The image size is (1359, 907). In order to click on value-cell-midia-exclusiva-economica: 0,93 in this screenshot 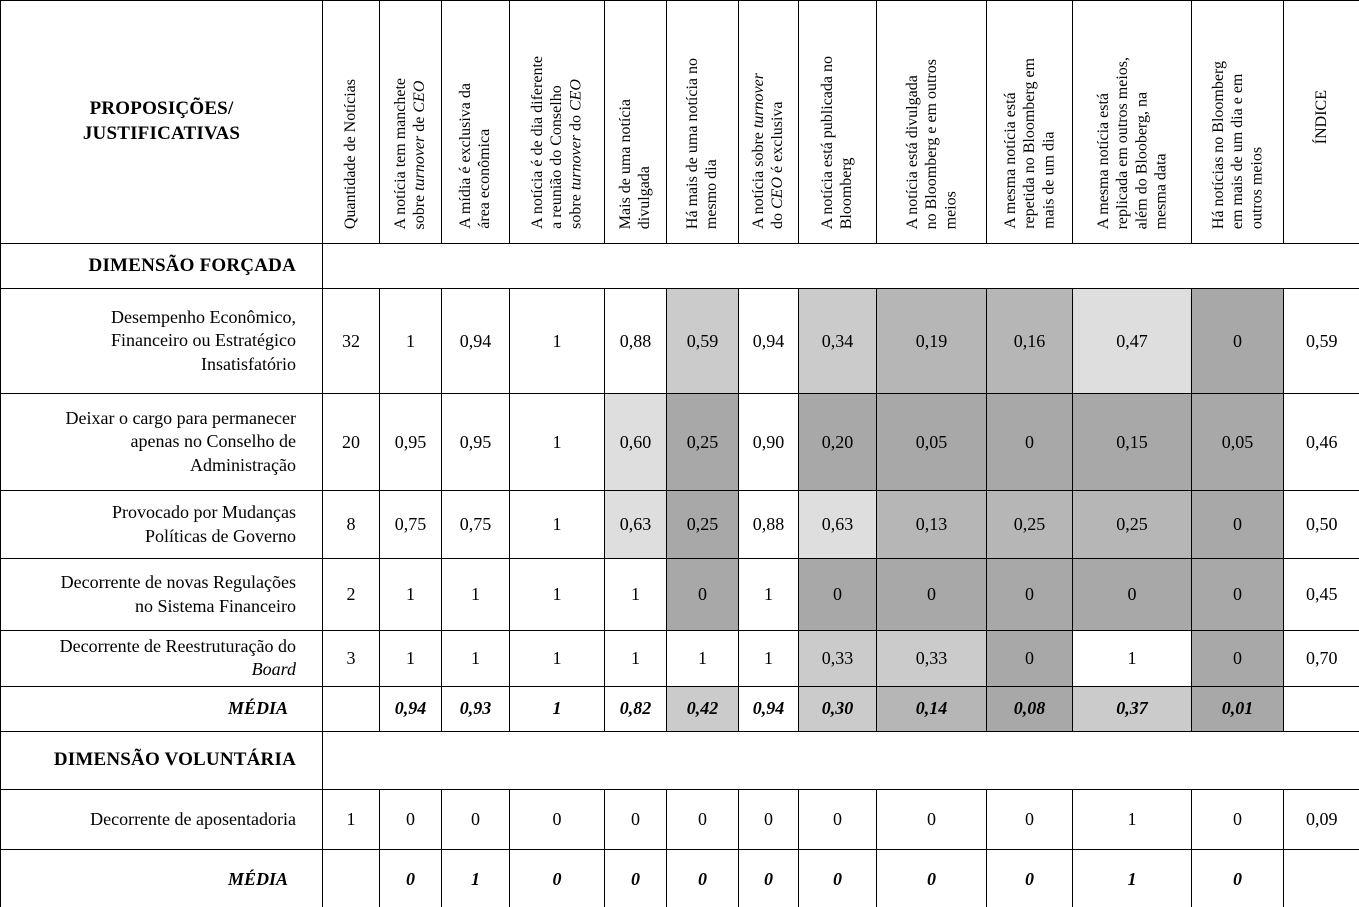, I will do `click(475, 708)`.